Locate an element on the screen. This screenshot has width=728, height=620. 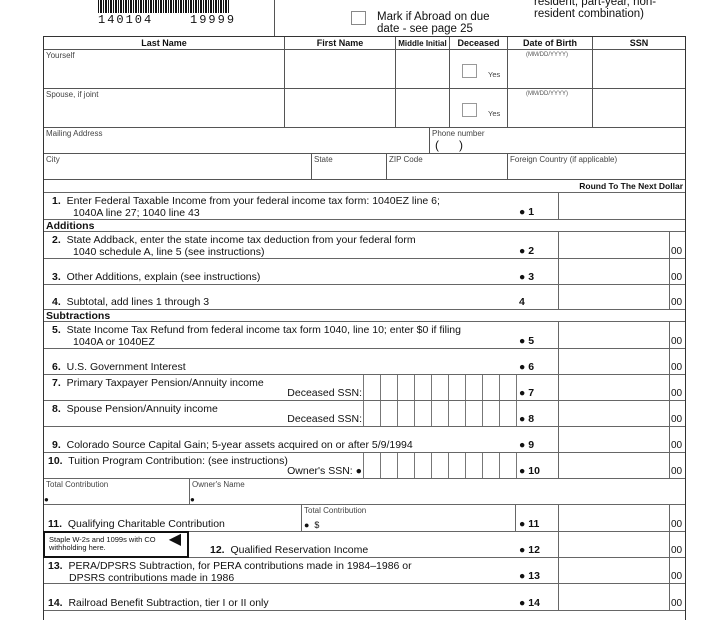
charitable-total-label: Total Contribution is located at coordinates (335, 510).